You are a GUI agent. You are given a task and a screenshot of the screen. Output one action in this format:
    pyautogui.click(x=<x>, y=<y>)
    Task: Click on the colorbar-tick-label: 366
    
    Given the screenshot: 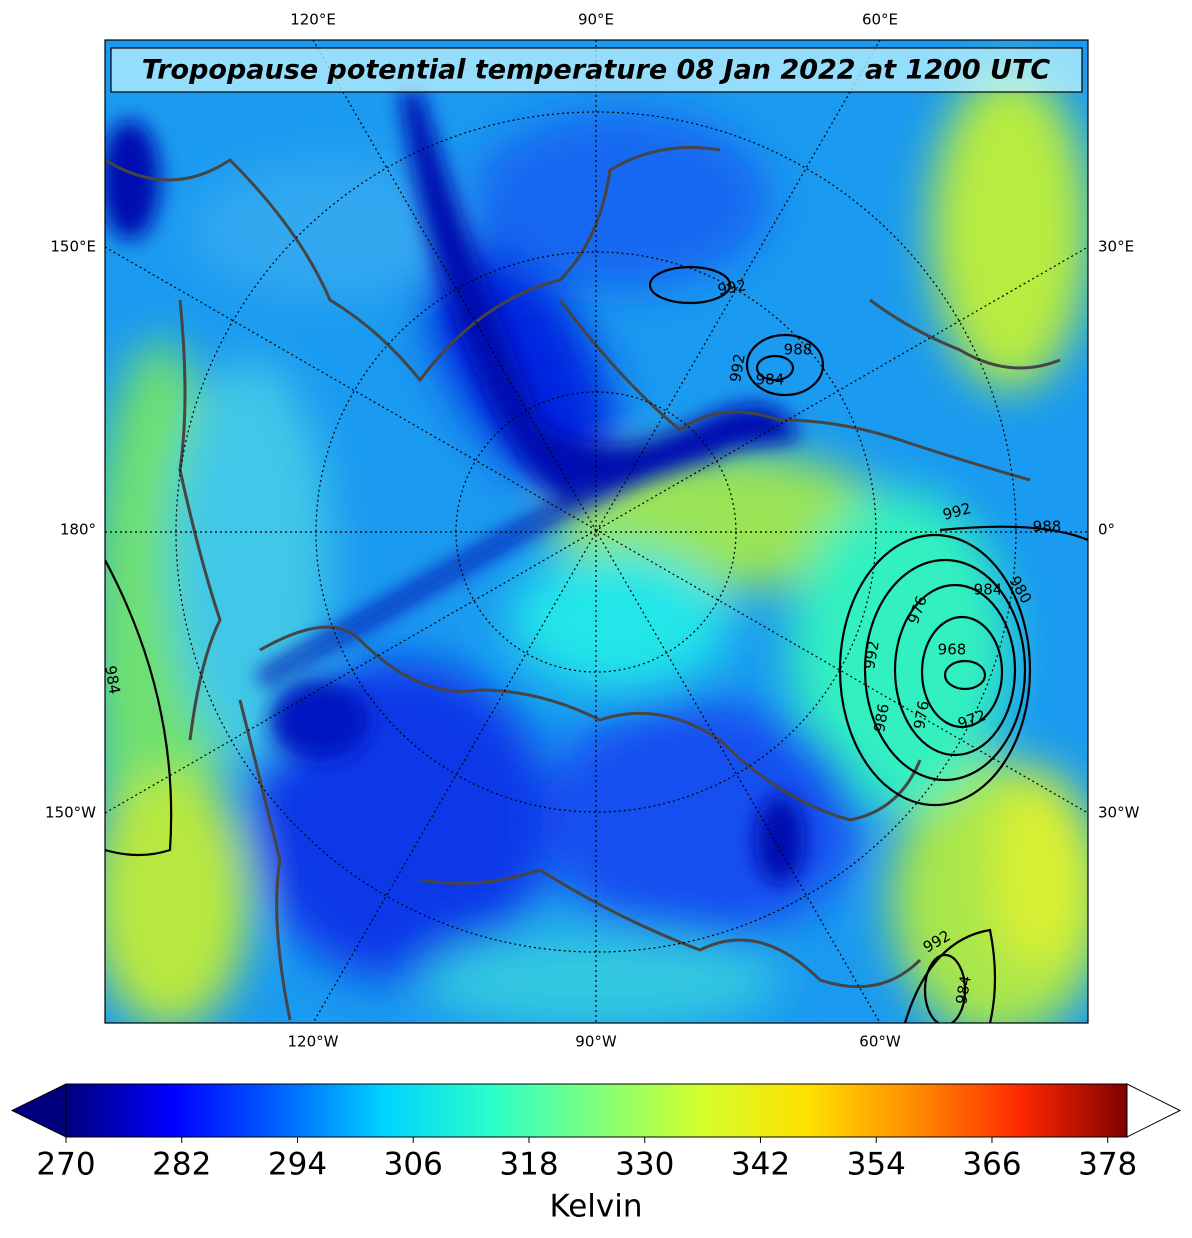 What is the action you would take?
    pyautogui.click(x=991, y=1165)
    